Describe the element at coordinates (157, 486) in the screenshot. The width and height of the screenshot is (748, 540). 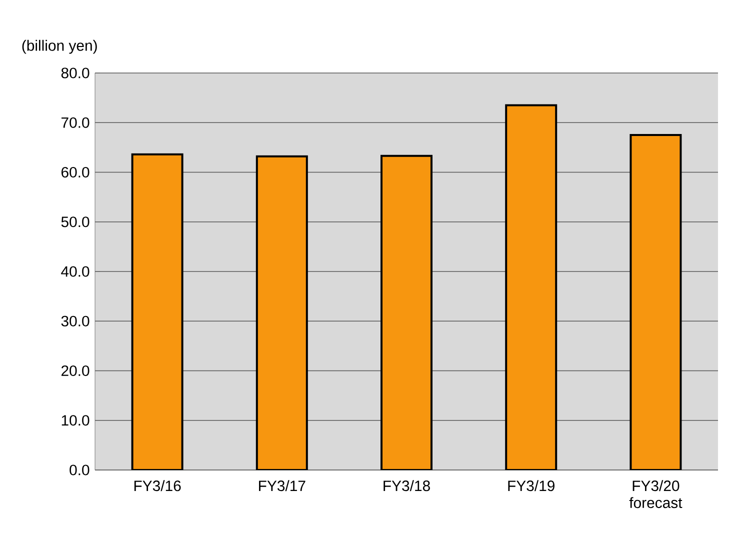
I see `x-tick-label: FY3/16` at that location.